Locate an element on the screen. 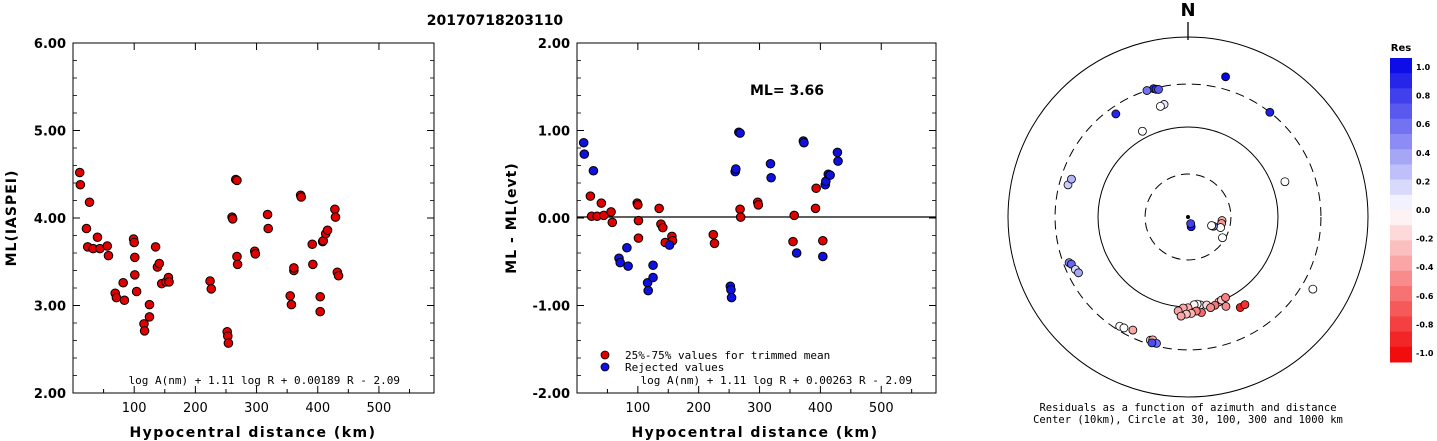 This screenshot has width=1437, height=441. legend-red-marker is located at coordinates (605, 355).